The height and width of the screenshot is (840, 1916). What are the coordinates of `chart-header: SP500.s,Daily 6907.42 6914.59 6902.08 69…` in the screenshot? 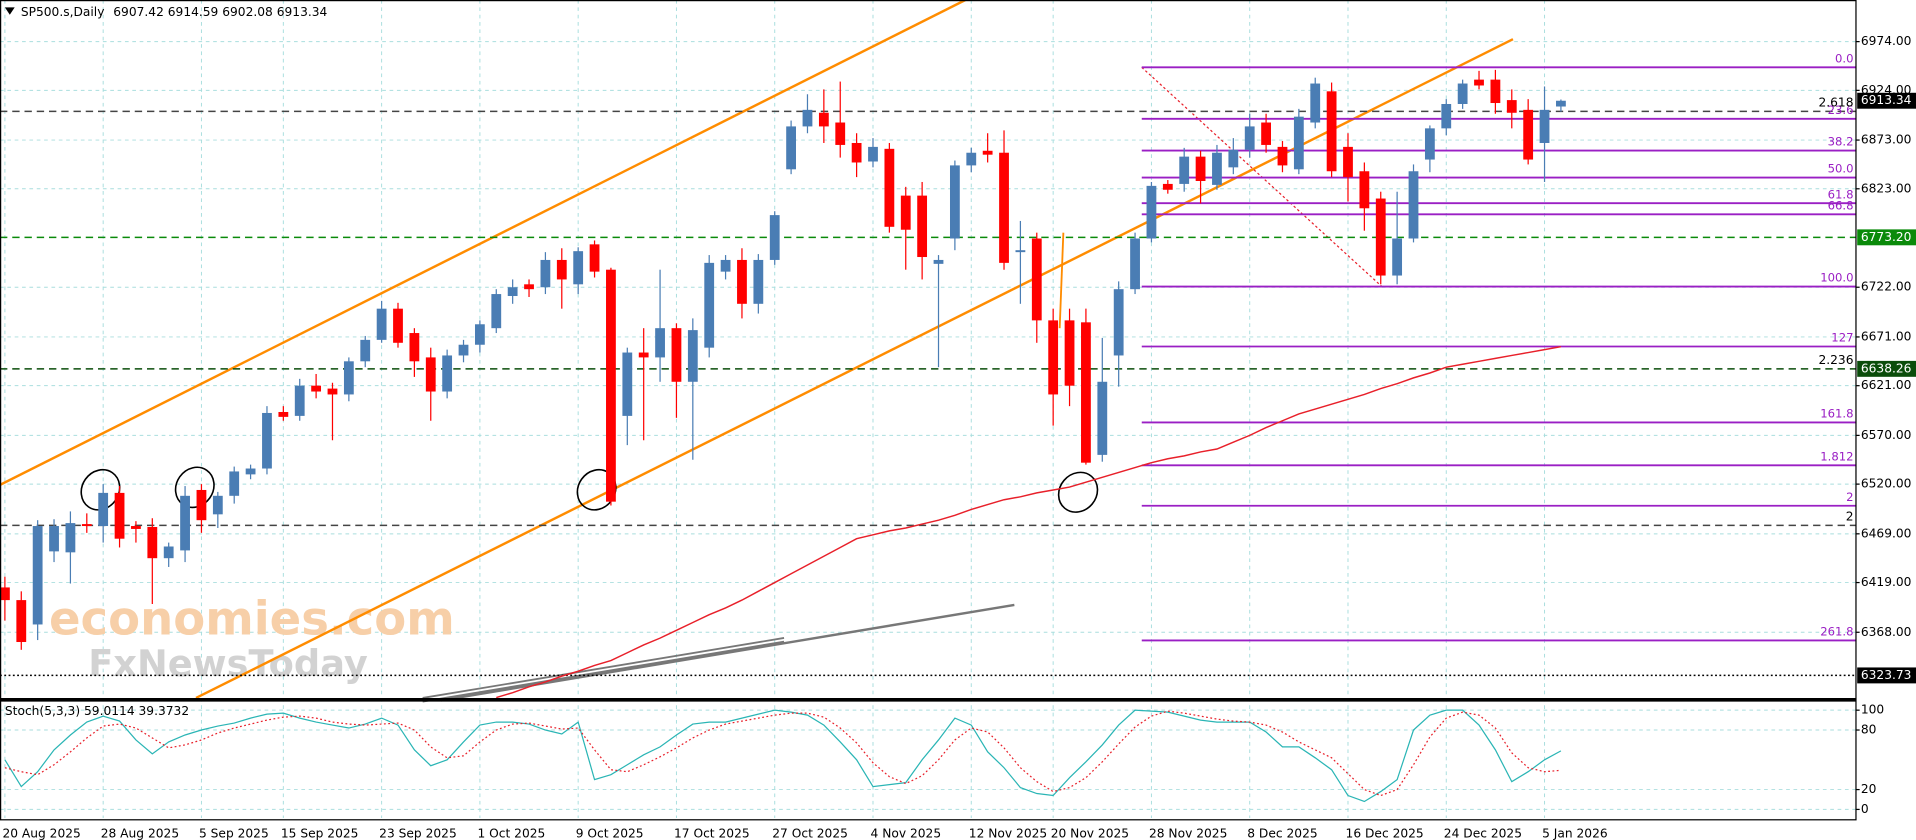 It's located at (174, 12).